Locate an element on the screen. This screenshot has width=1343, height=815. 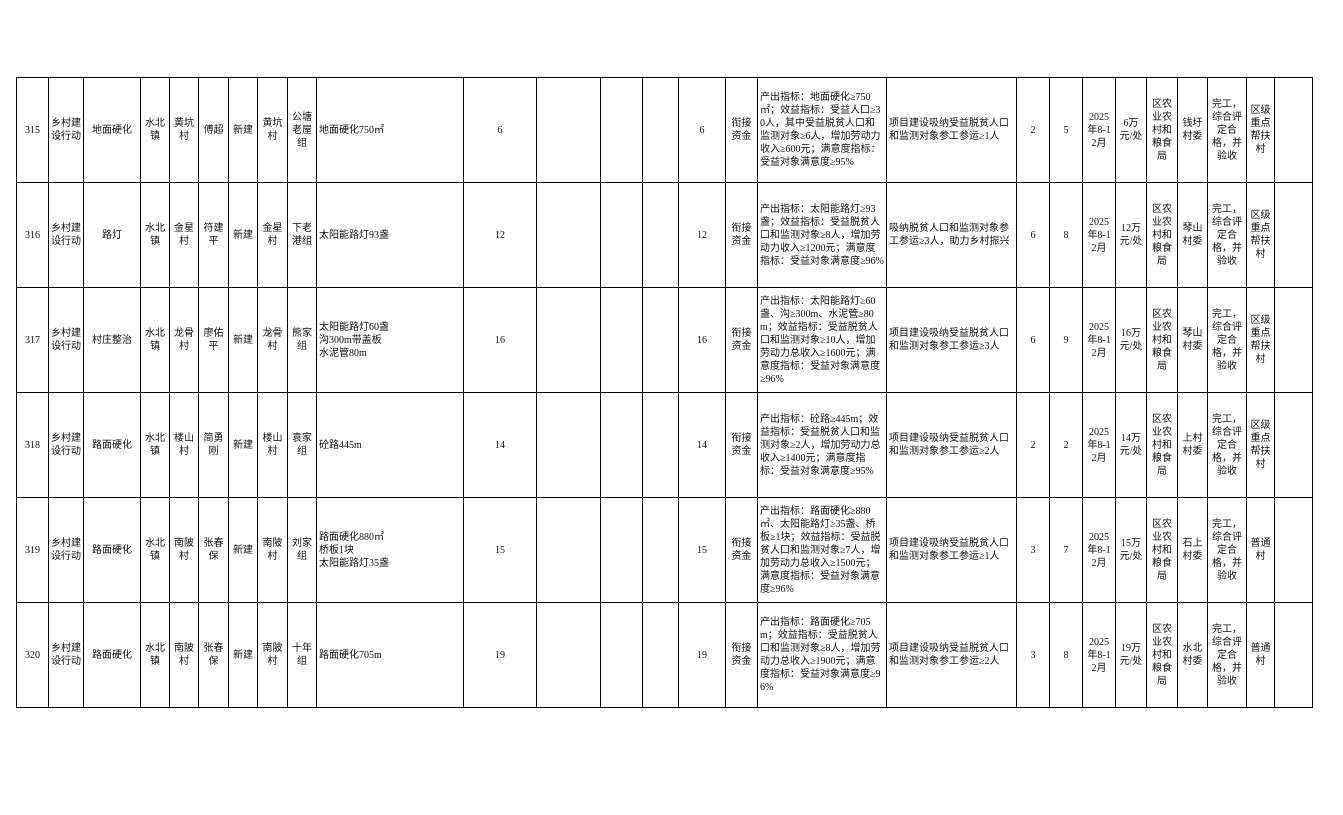
cell-responsible-person: 廖佑平 is located at coordinates (213, 340).